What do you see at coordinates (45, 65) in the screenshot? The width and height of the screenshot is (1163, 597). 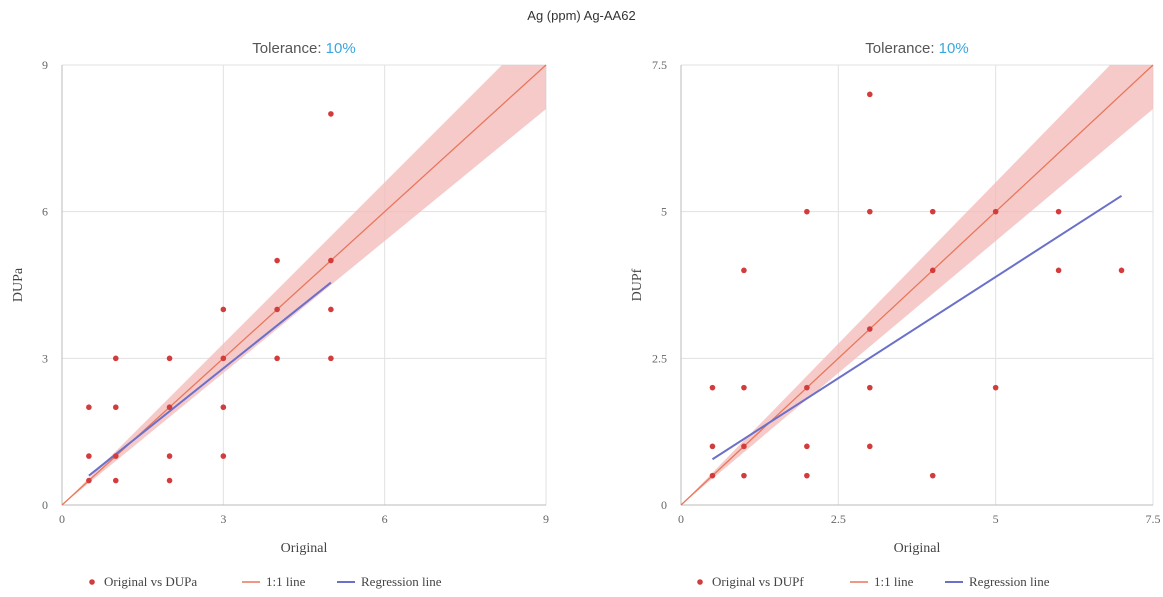 I see `y-tick-label: 9` at bounding box center [45, 65].